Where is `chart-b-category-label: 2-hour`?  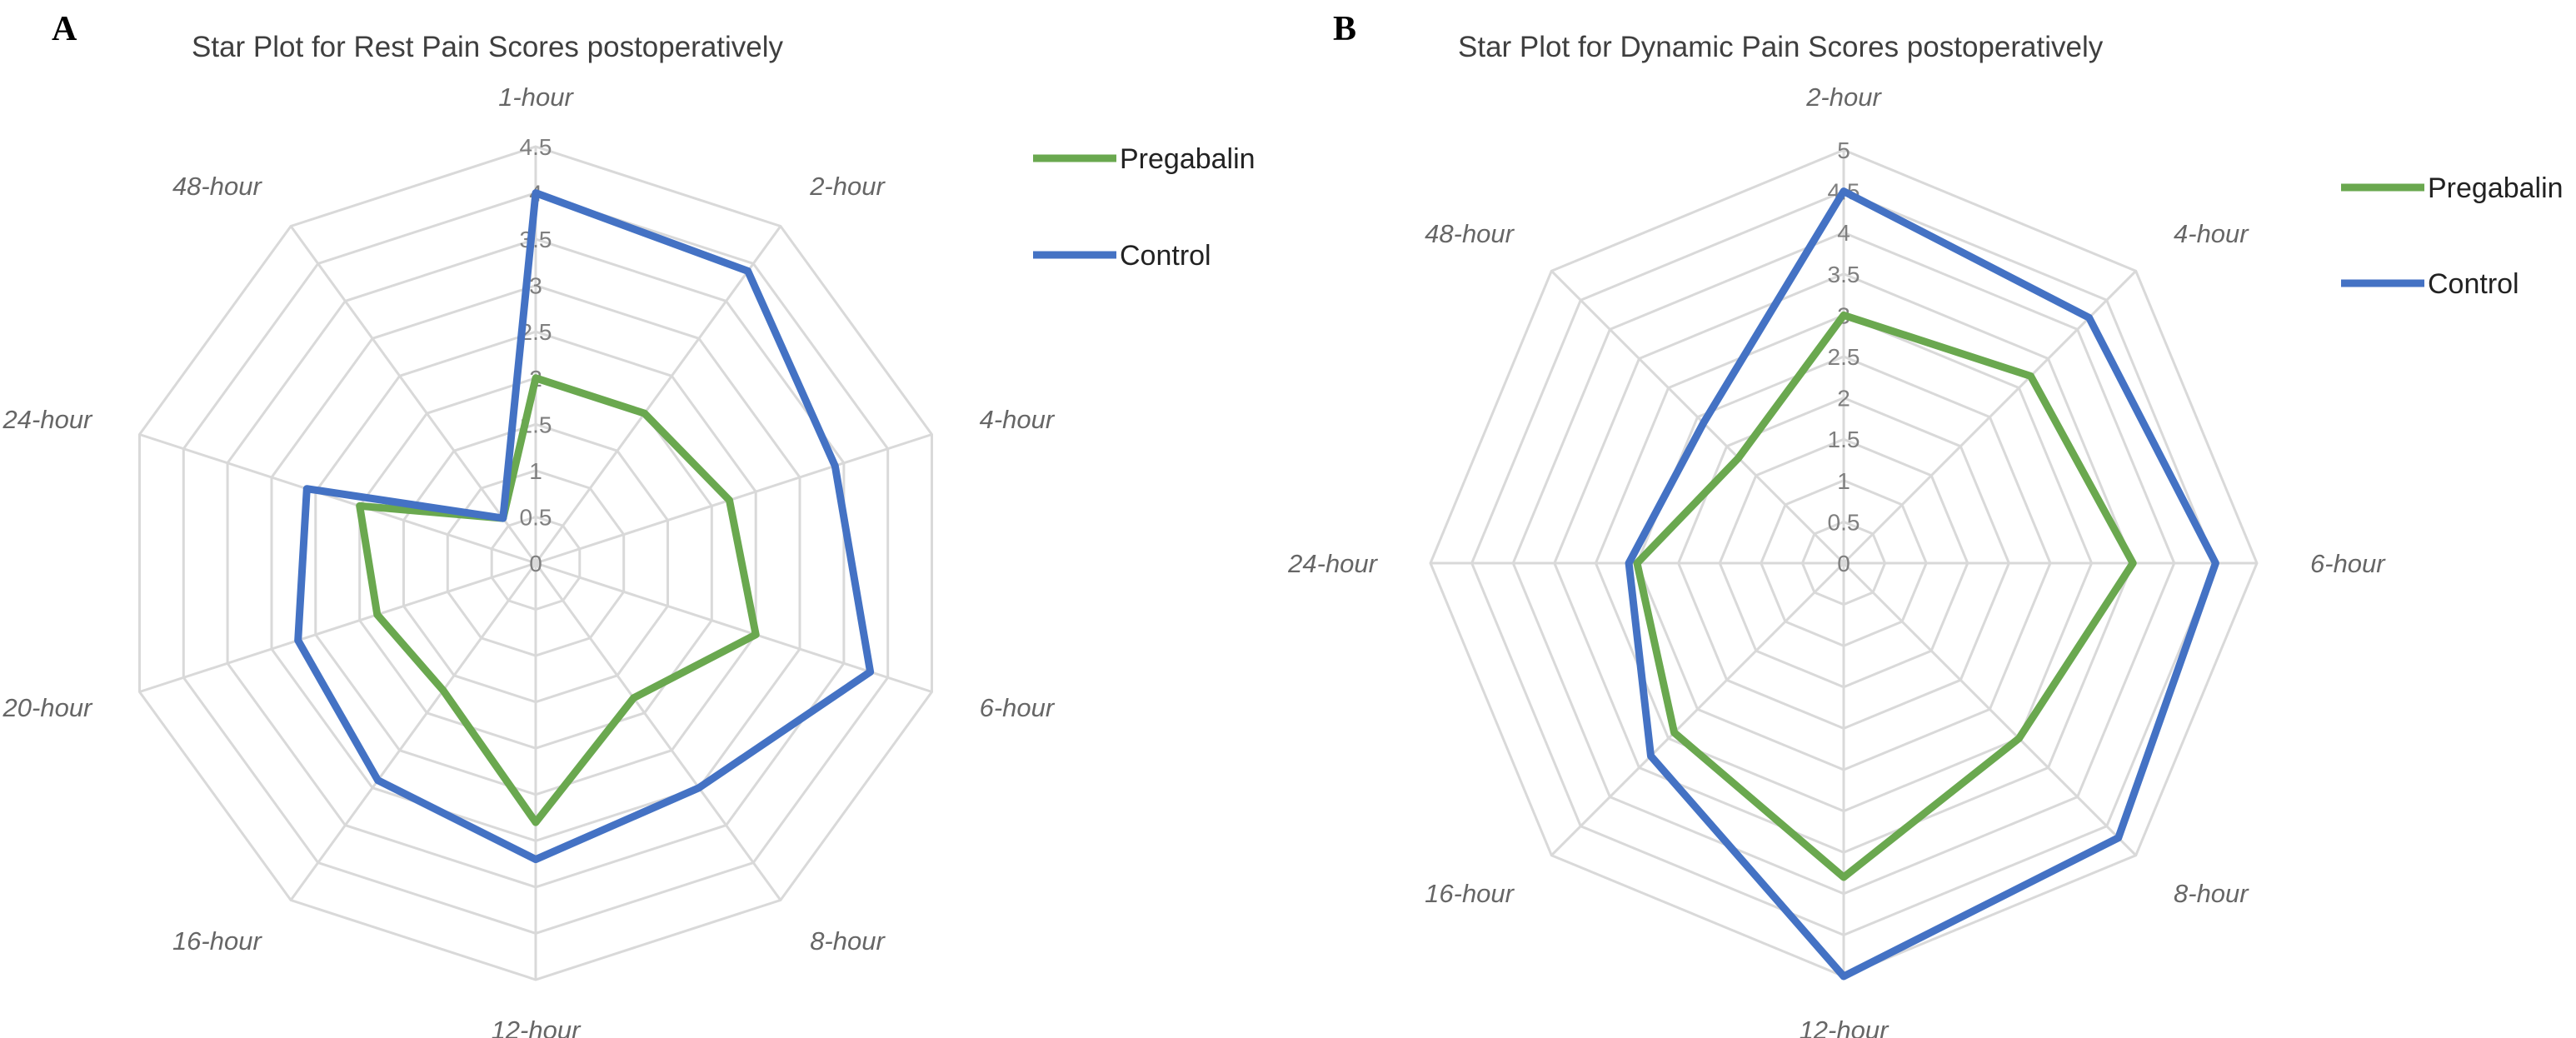
chart-b-category-label: 2-hour is located at coordinates (1843, 97).